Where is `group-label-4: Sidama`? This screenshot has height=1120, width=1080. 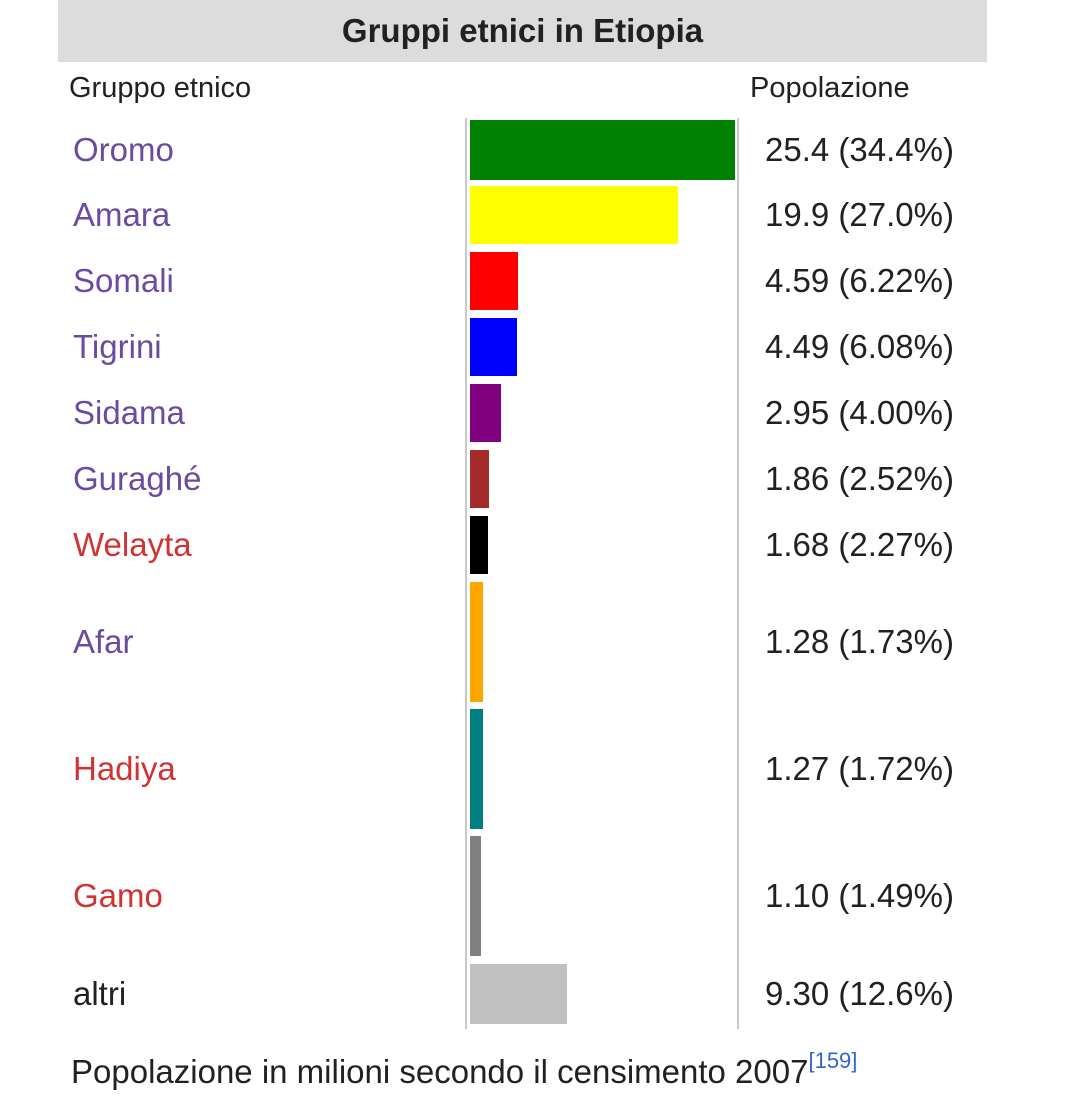 group-label-4: Sidama is located at coordinates (129, 412).